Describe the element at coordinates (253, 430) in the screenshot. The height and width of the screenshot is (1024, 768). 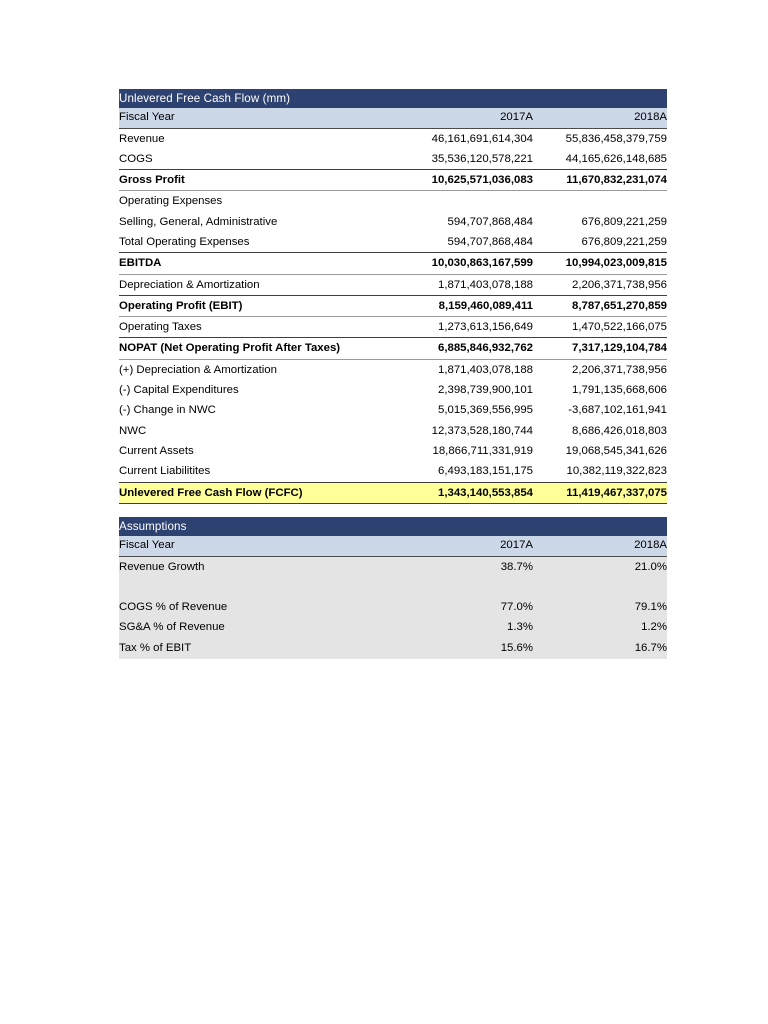
I see `fcf-label: NWC` at that location.